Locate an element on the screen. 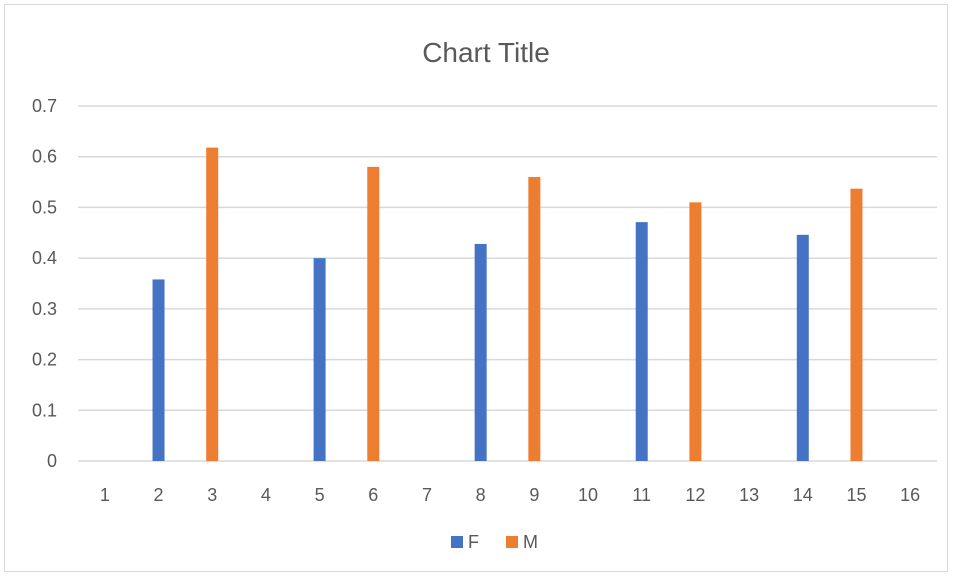 This screenshot has height=578, width=954. y-tick-label: 0 is located at coordinates (52, 461).